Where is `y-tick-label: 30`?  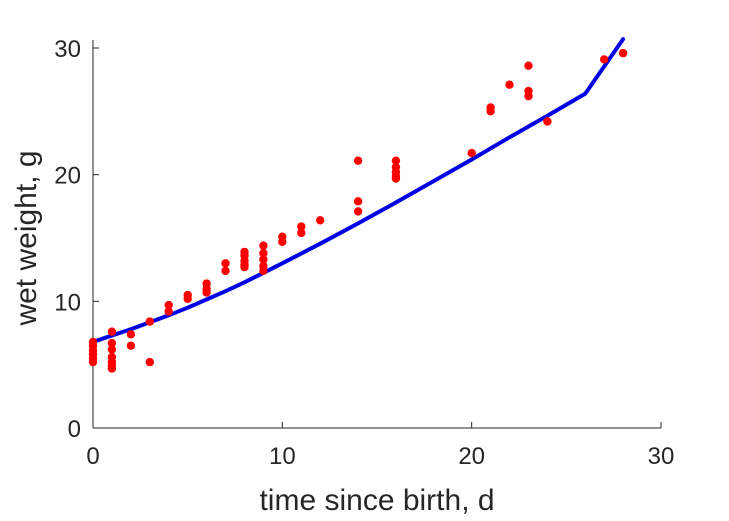
y-tick-label: 30 is located at coordinates (67, 49).